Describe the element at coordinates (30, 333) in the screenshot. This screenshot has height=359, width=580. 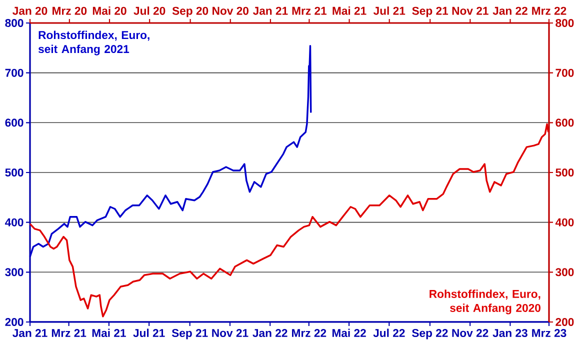
I see `x-tick-label: Jan 21` at that location.